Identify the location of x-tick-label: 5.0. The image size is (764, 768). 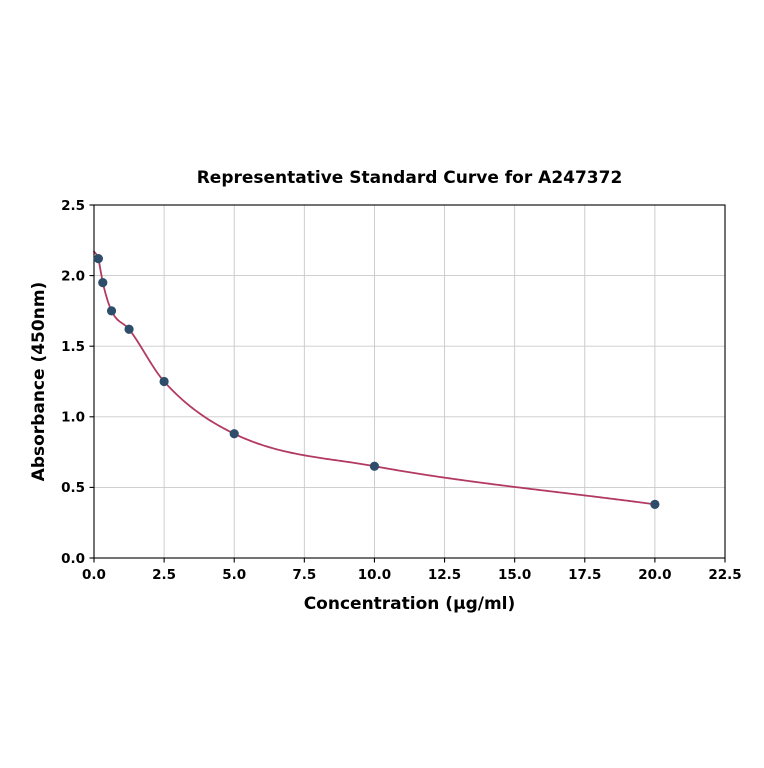
(234, 575).